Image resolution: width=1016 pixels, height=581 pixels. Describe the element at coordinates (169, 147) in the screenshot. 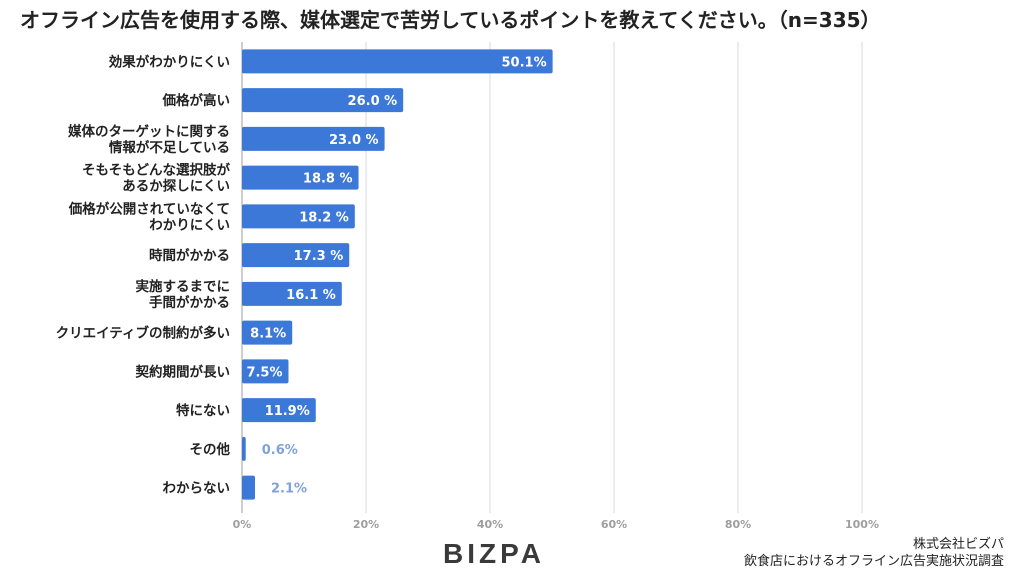

I see `category-label-line: 情報が不足している` at that location.